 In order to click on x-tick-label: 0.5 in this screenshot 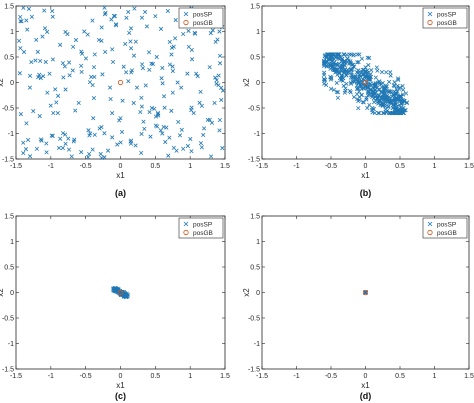, I will do `click(400, 166)`.